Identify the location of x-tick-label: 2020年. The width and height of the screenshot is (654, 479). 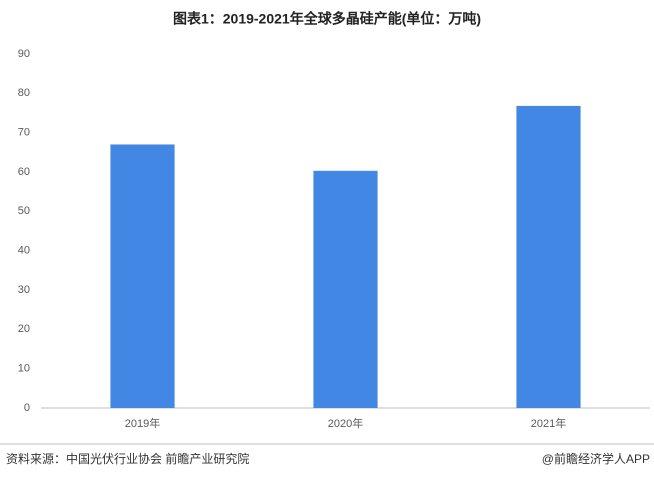
(345, 423).